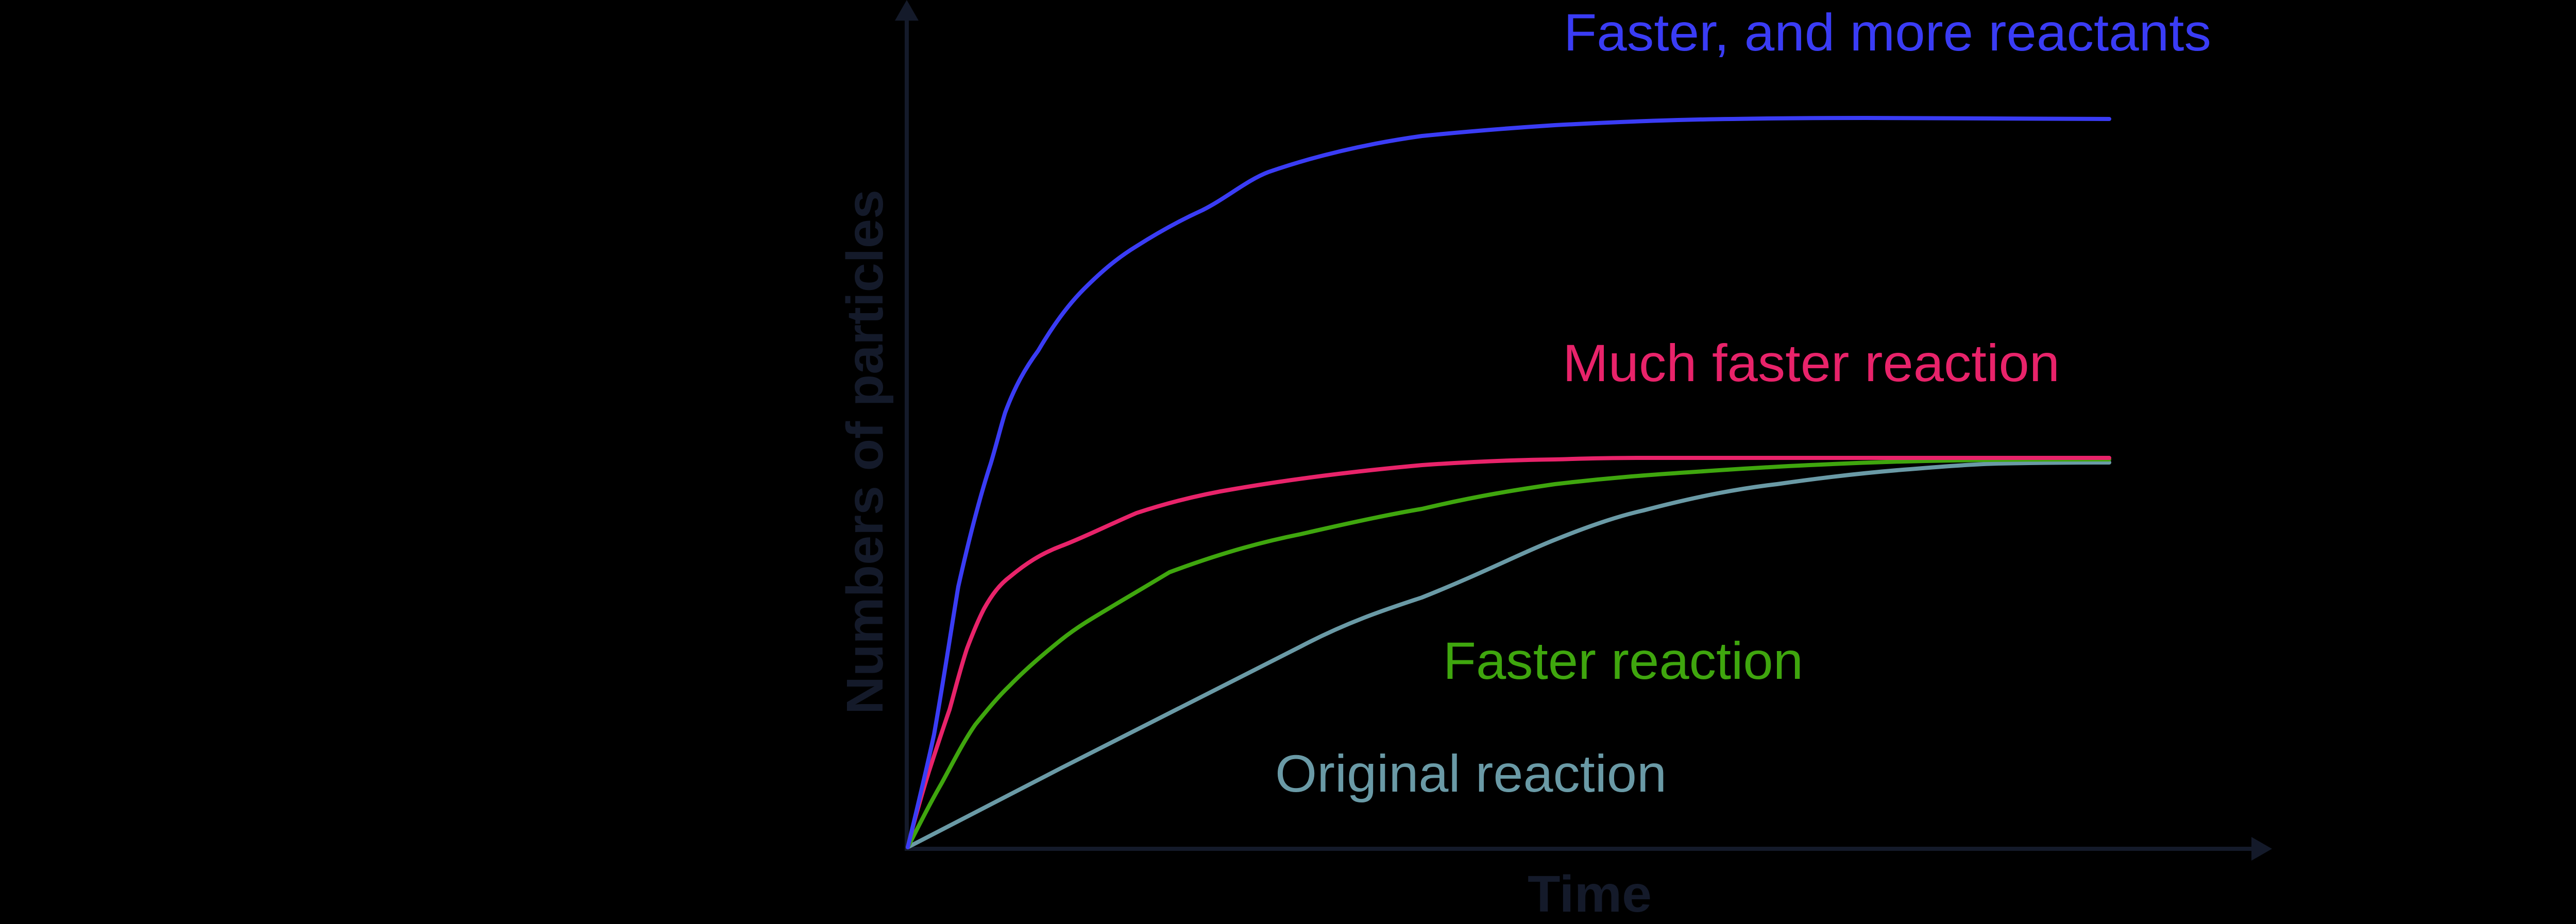  I want to click on label-faster-reaction: Faster reaction, so click(1623, 660).